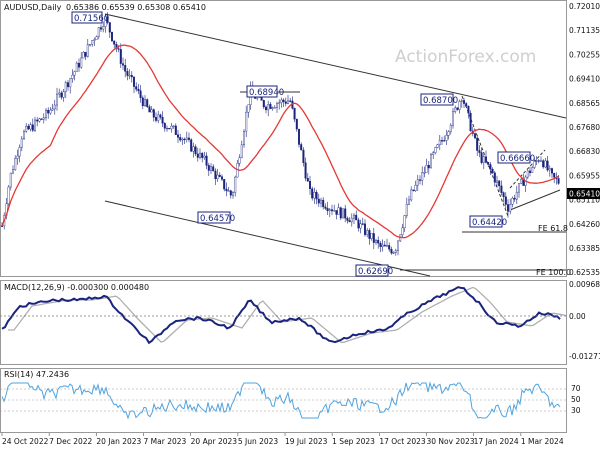  What do you see at coordinates (353, 441) in the screenshot?
I see `date-tick-label: 1 Sep 2023` at bounding box center [353, 441].